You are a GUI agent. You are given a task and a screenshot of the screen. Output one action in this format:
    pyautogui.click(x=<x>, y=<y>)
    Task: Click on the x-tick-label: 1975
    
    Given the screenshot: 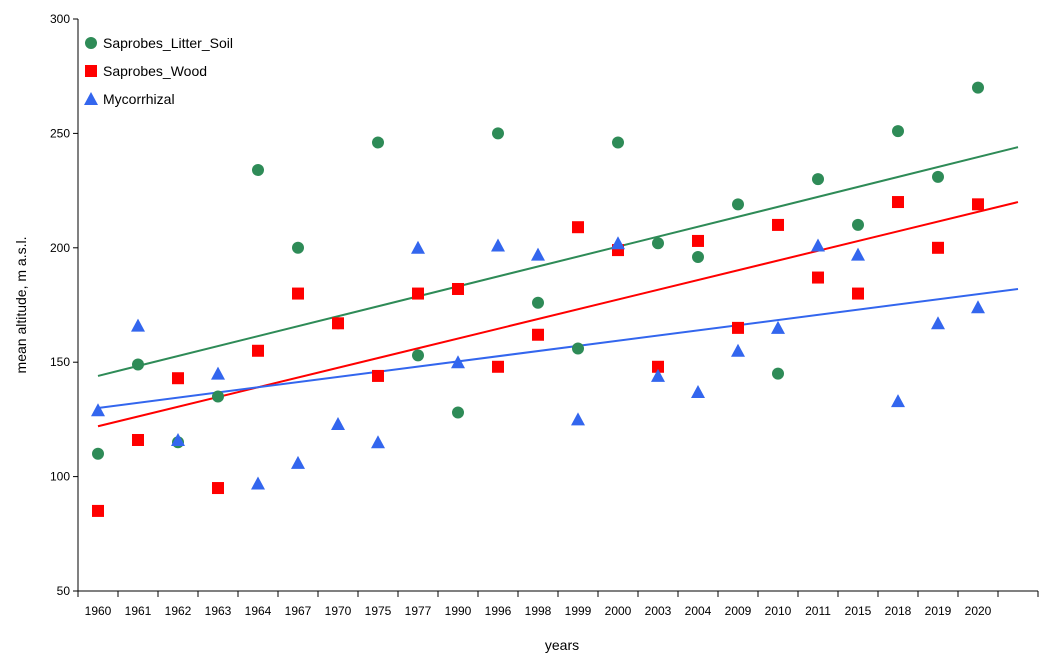 What is the action you would take?
    pyautogui.click(x=378, y=611)
    